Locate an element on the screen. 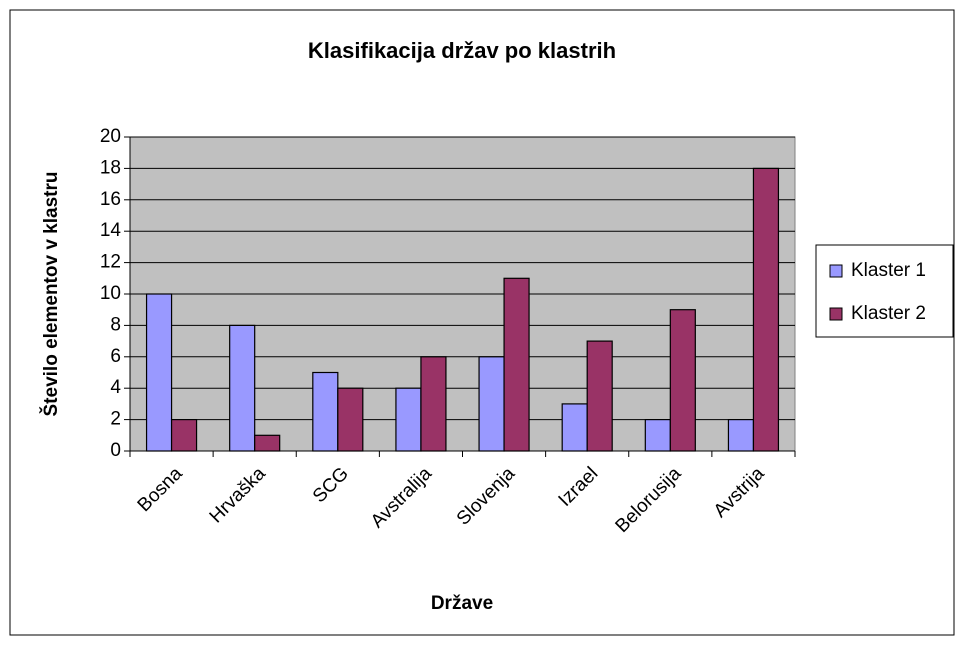  y-tick-label: 6 is located at coordinates (115, 356).